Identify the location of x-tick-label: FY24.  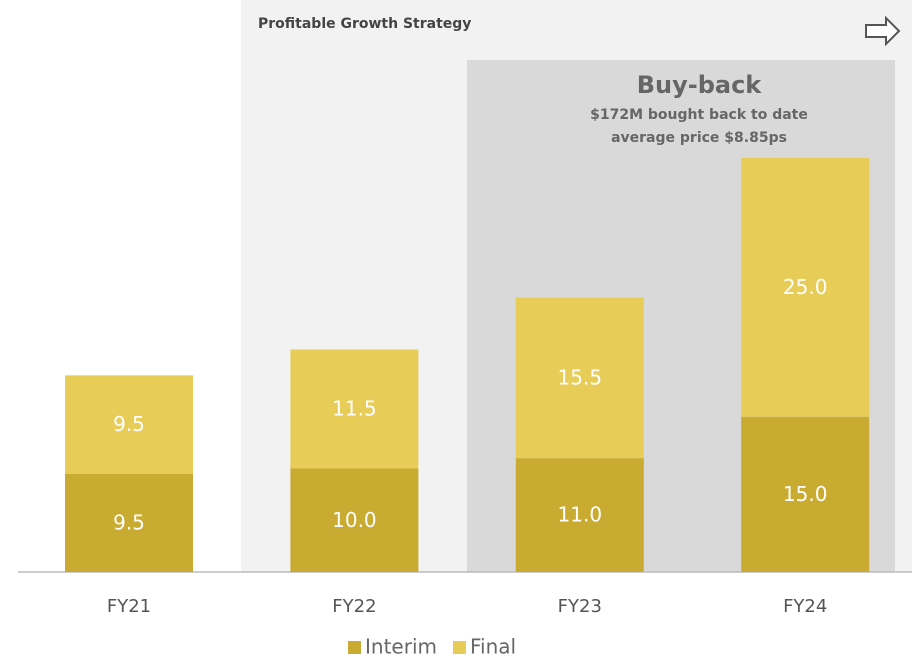
(805, 606).